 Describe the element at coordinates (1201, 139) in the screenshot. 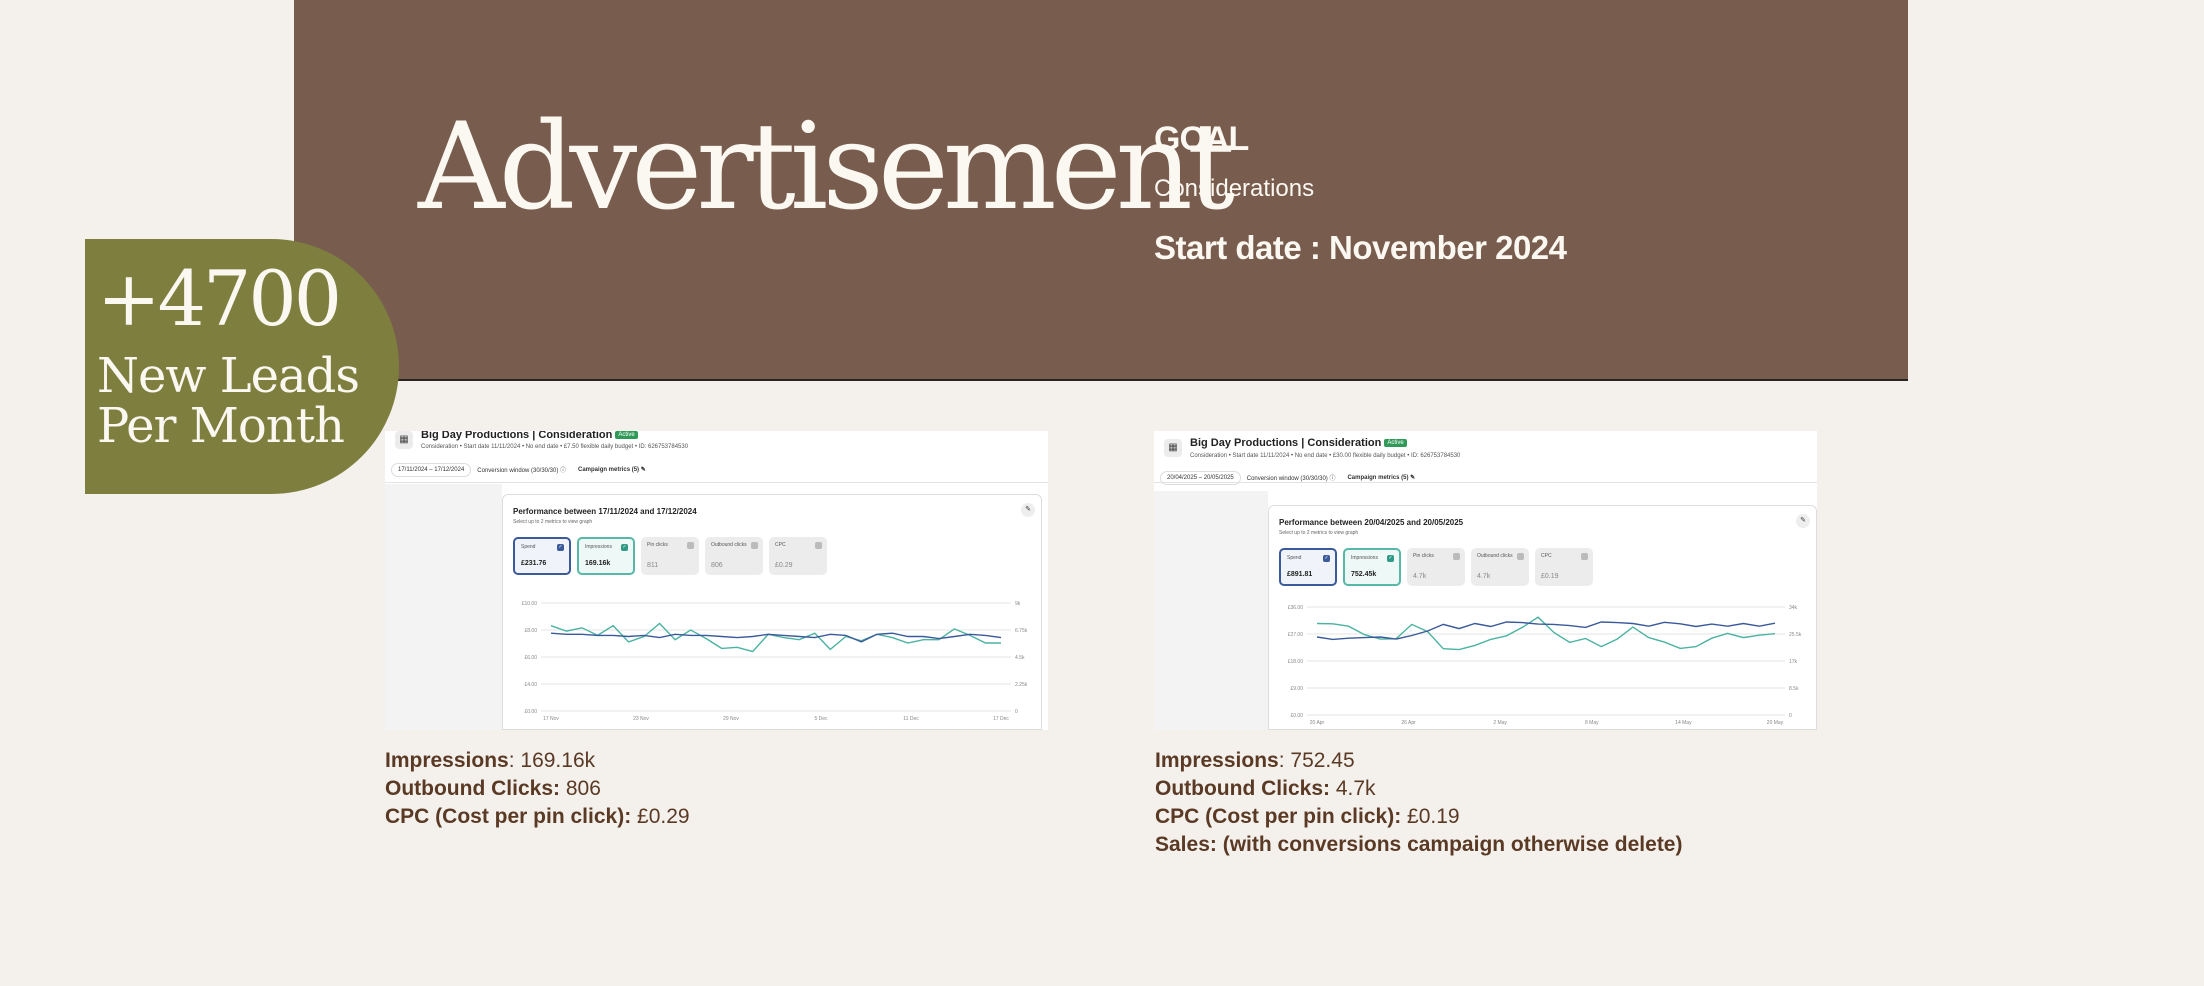

I see `goal-label: GOAL` at that location.